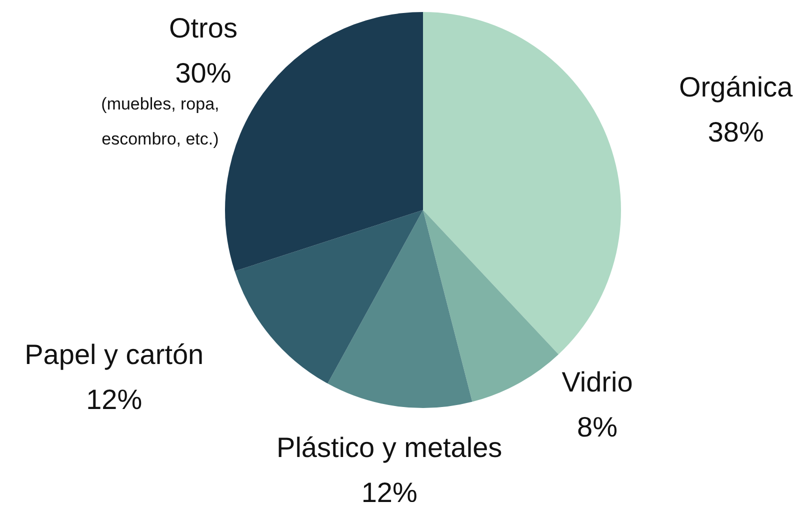 This screenshot has width=803, height=510. Describe the element at coordinates (597, 427) in the screenshot. I see `data-label: 8%` at that location.